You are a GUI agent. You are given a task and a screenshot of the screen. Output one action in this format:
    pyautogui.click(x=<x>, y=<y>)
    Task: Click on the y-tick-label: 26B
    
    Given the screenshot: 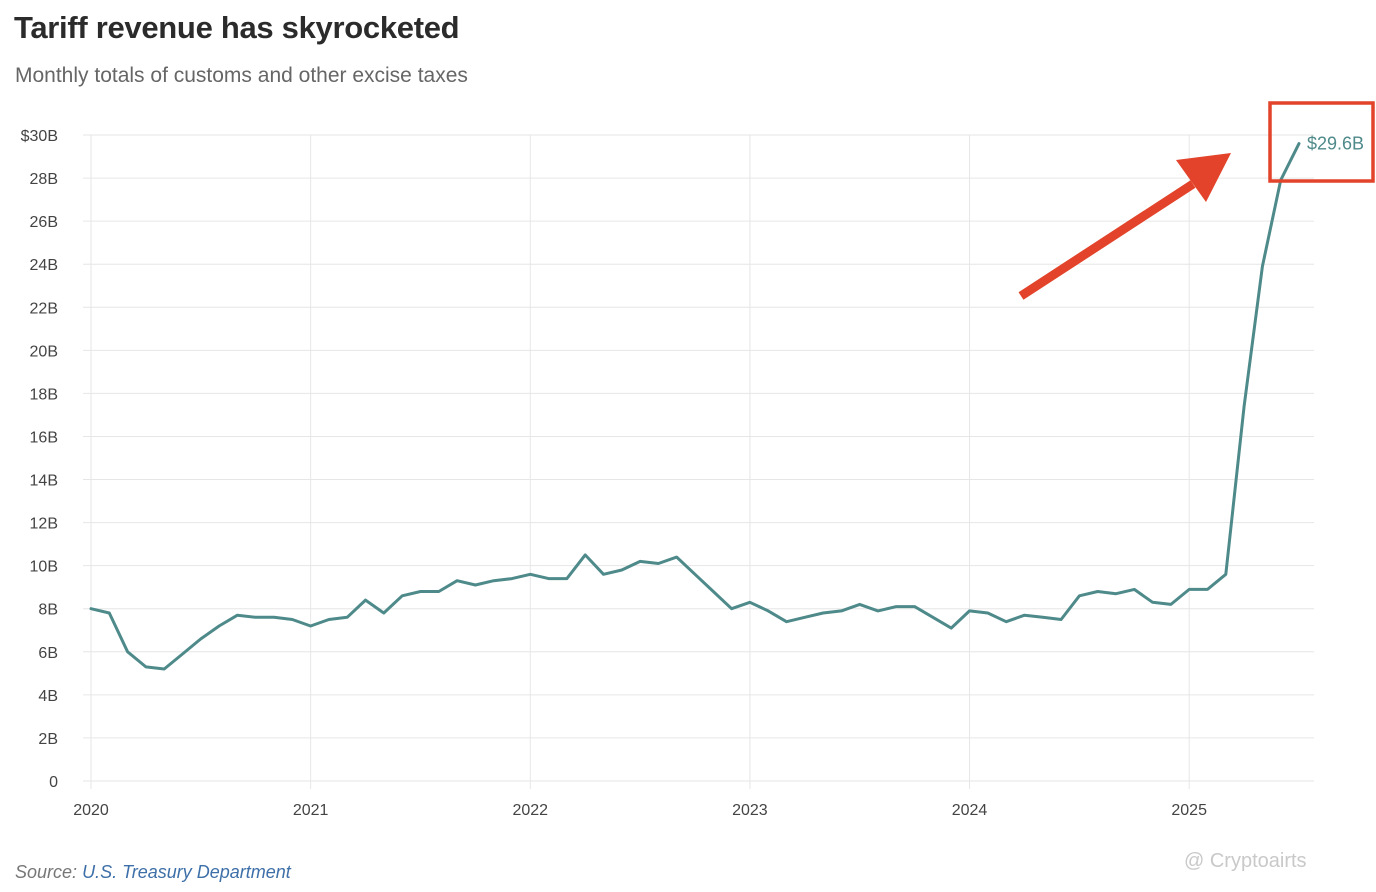 What is the action you would take?
    pyautogui.click(x=44, y=222)
    